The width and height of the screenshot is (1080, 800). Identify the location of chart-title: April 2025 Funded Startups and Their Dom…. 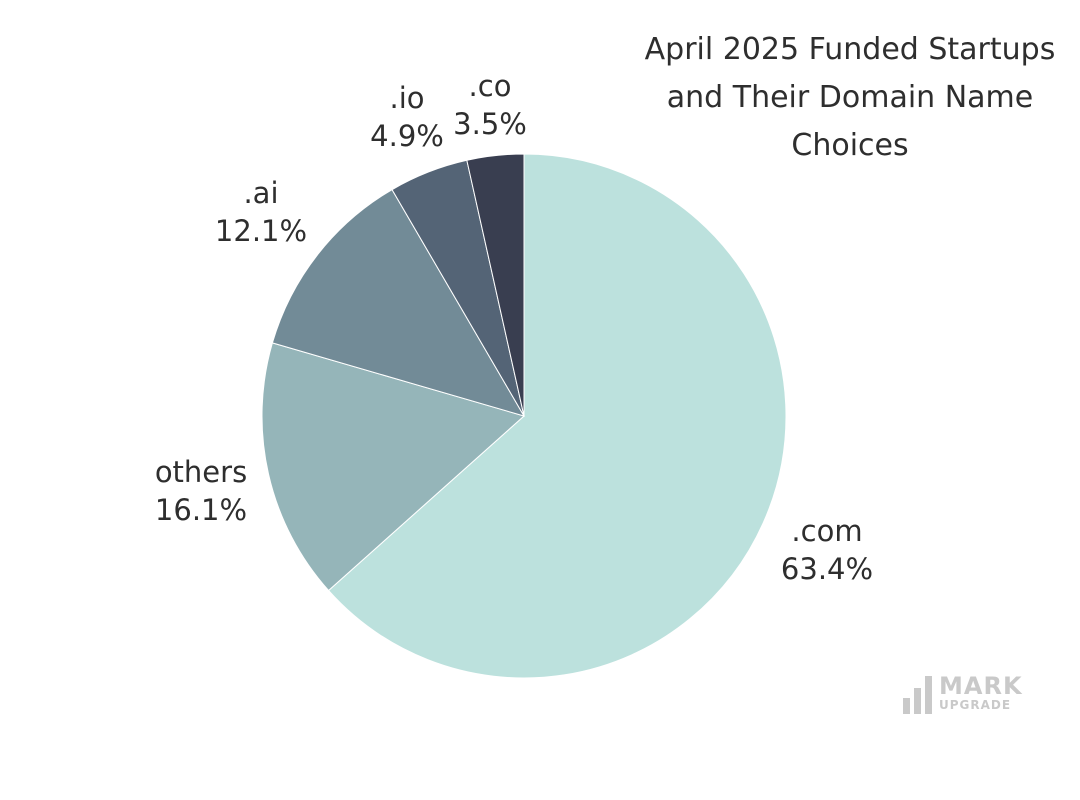
(850, 98).